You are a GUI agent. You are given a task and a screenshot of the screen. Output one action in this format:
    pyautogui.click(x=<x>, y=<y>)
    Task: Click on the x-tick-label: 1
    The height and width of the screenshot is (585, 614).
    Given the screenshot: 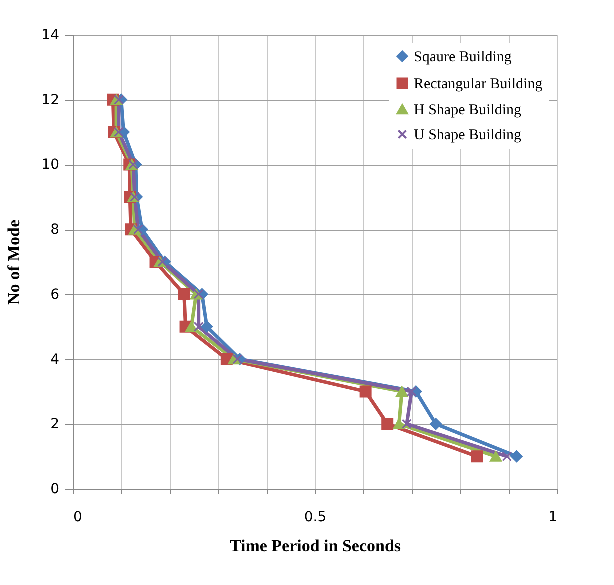 What is the action you would take?
    pyautogui.click(x=553, y=518)
    